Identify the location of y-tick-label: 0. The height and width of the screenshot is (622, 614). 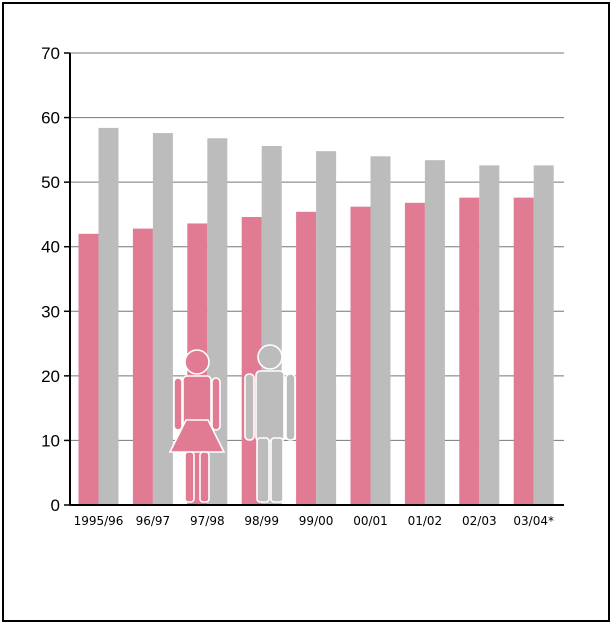
(55, 505).